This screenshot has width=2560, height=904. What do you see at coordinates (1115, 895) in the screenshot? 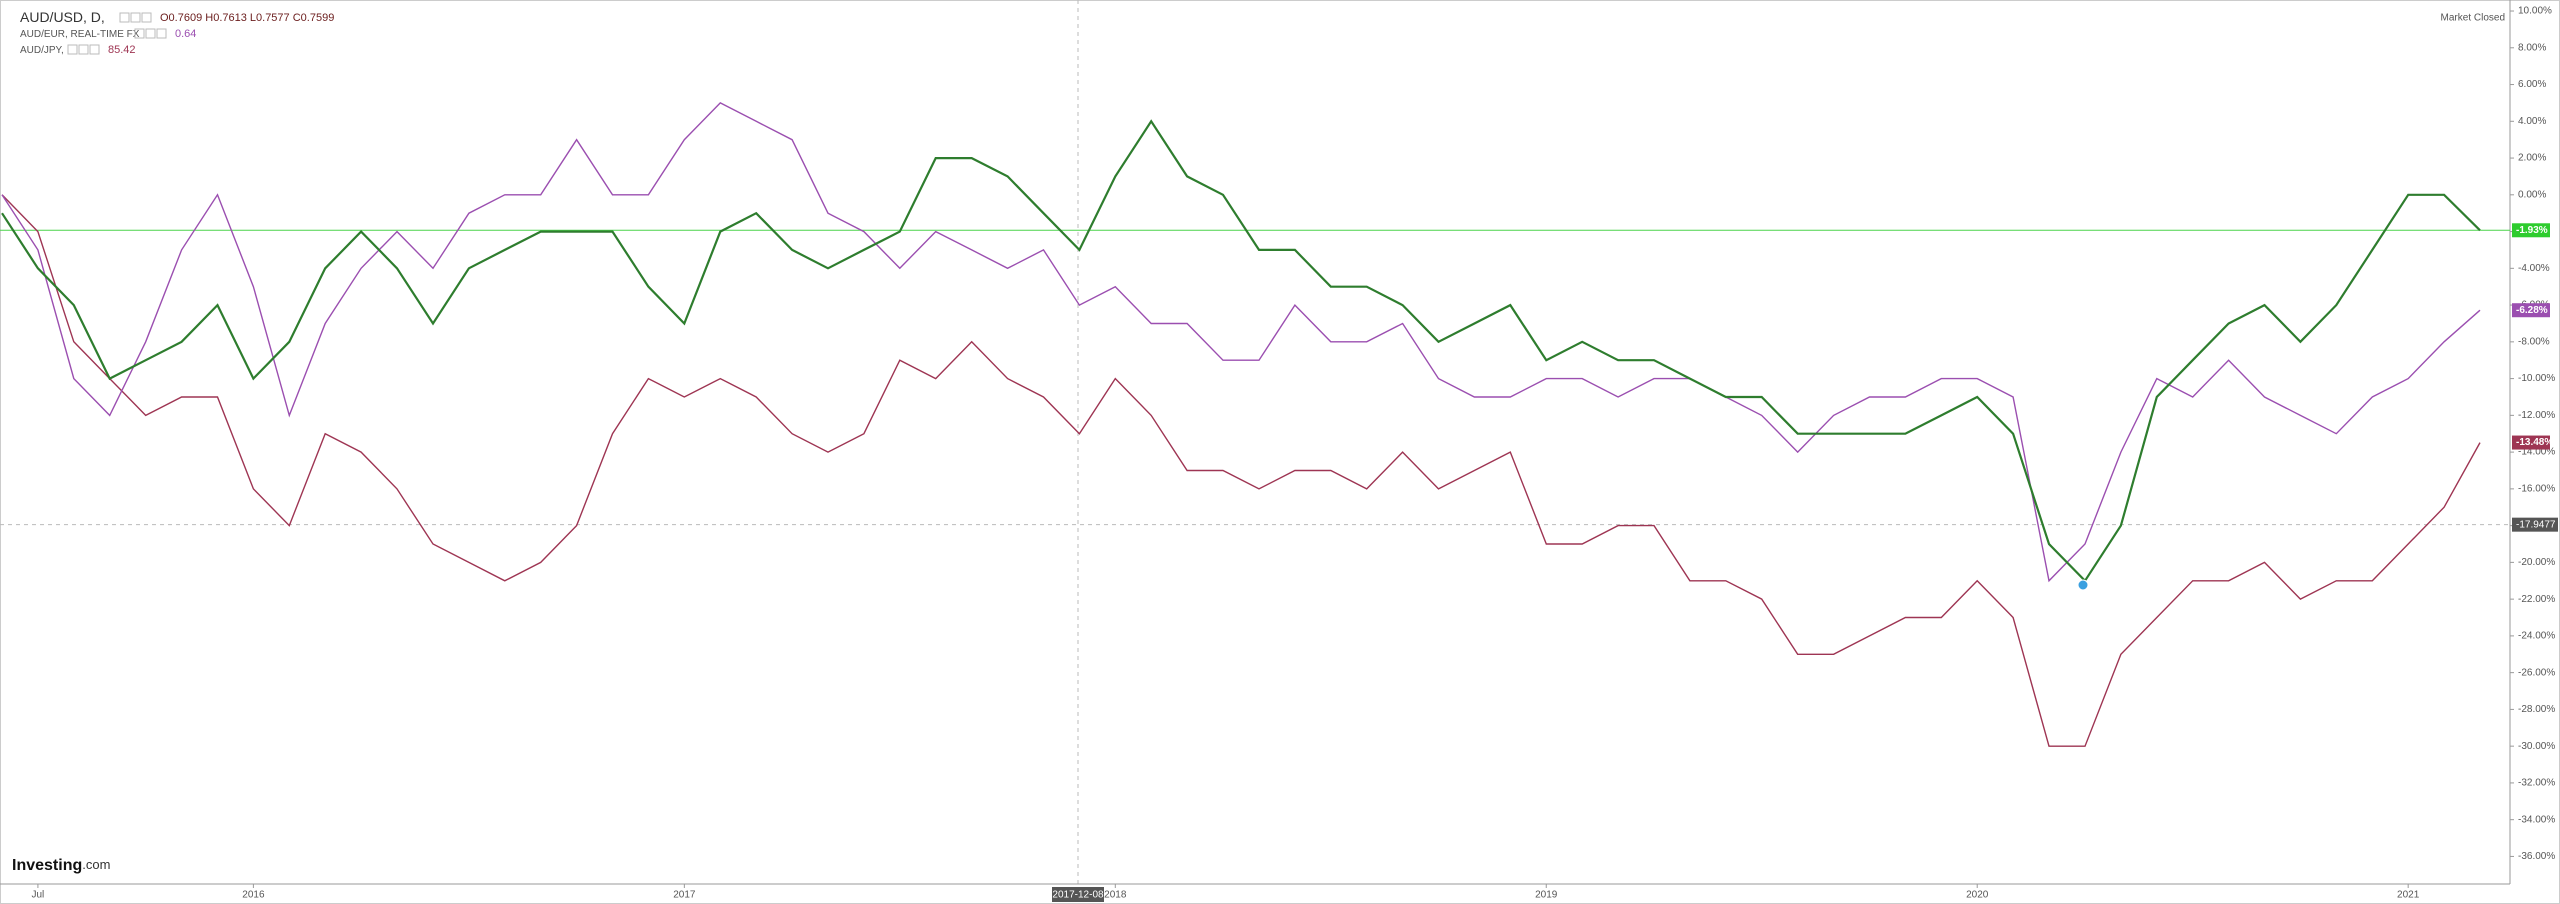
I see `x-tick-label: 2018` at bounding box center [1115, 895].